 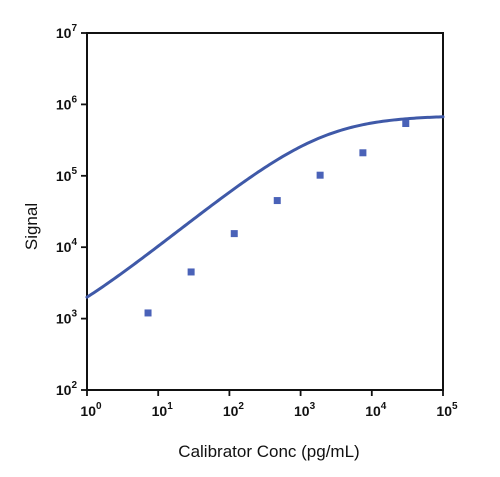 I want to click on y-tick-label: 10⁵, so click(x=67, y=175).